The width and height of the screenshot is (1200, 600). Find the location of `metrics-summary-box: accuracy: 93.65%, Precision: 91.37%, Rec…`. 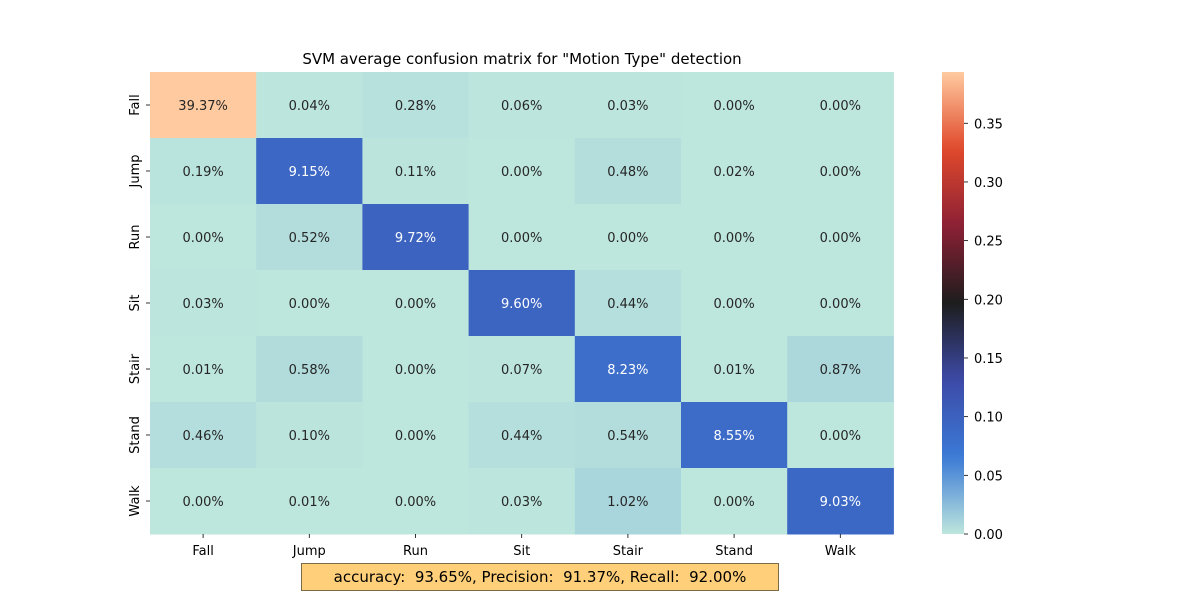

metrics-summary-box: accuracy: 93.65%, Precision: 91.37%, Rec… is located at coordinates (540, 577).